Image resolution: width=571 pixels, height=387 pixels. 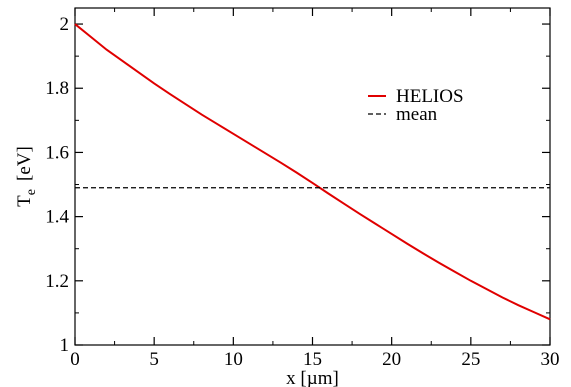 What do you see at coordinates (391, 359) in the screenshot?
I see `x-tick-label: 20` at bounding box center [391, 359].